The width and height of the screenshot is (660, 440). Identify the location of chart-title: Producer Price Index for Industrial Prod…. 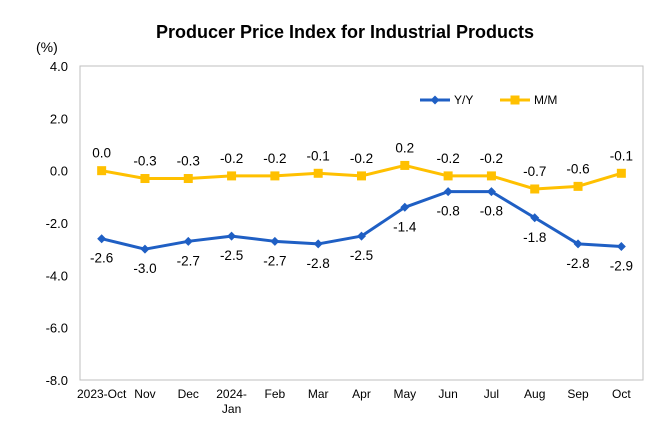
(345, 32).